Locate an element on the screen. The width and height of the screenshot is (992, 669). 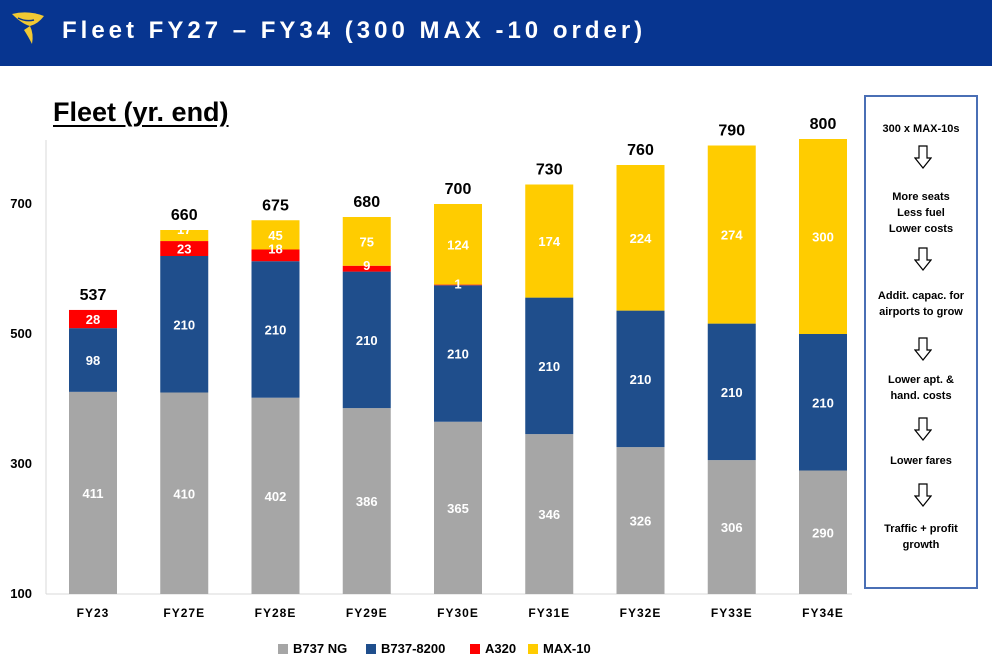
legend-label: B737-8200 is located at coordinates (413, 648).